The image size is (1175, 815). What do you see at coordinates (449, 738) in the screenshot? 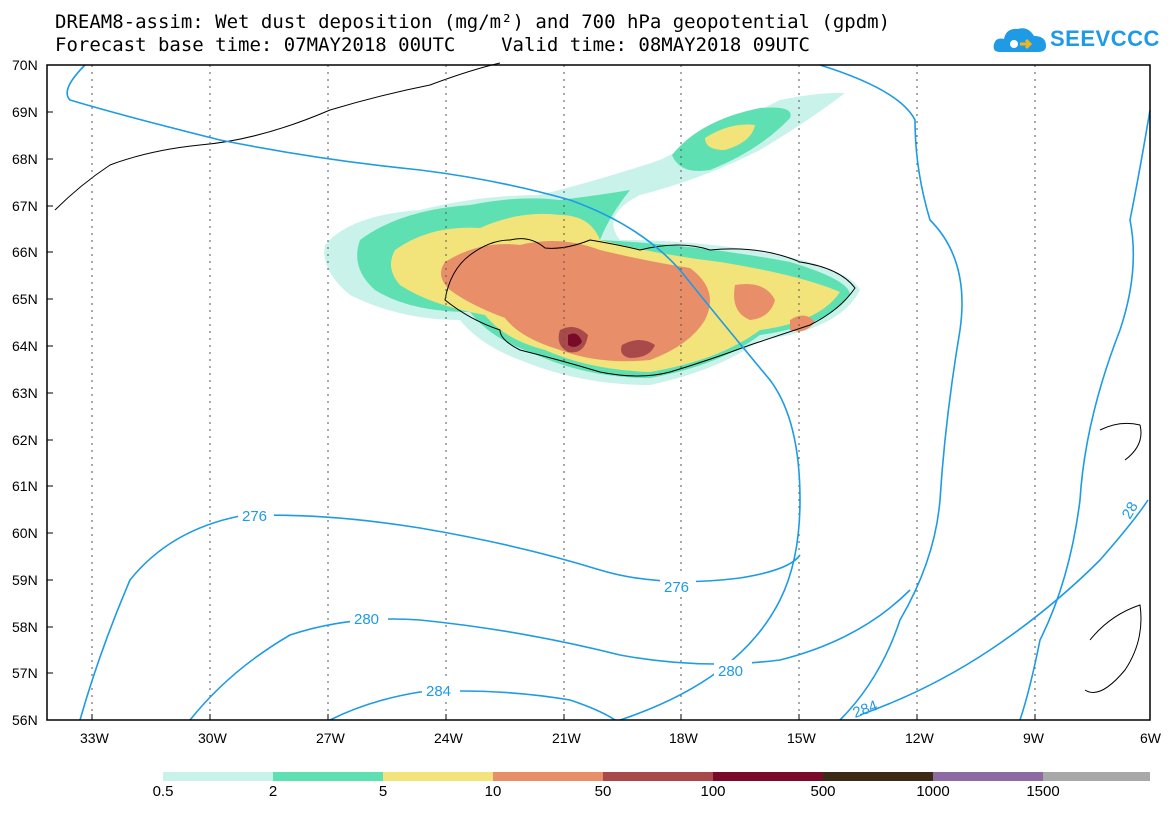
I see `lon-label: 24W` at bounding box center [449, 738].